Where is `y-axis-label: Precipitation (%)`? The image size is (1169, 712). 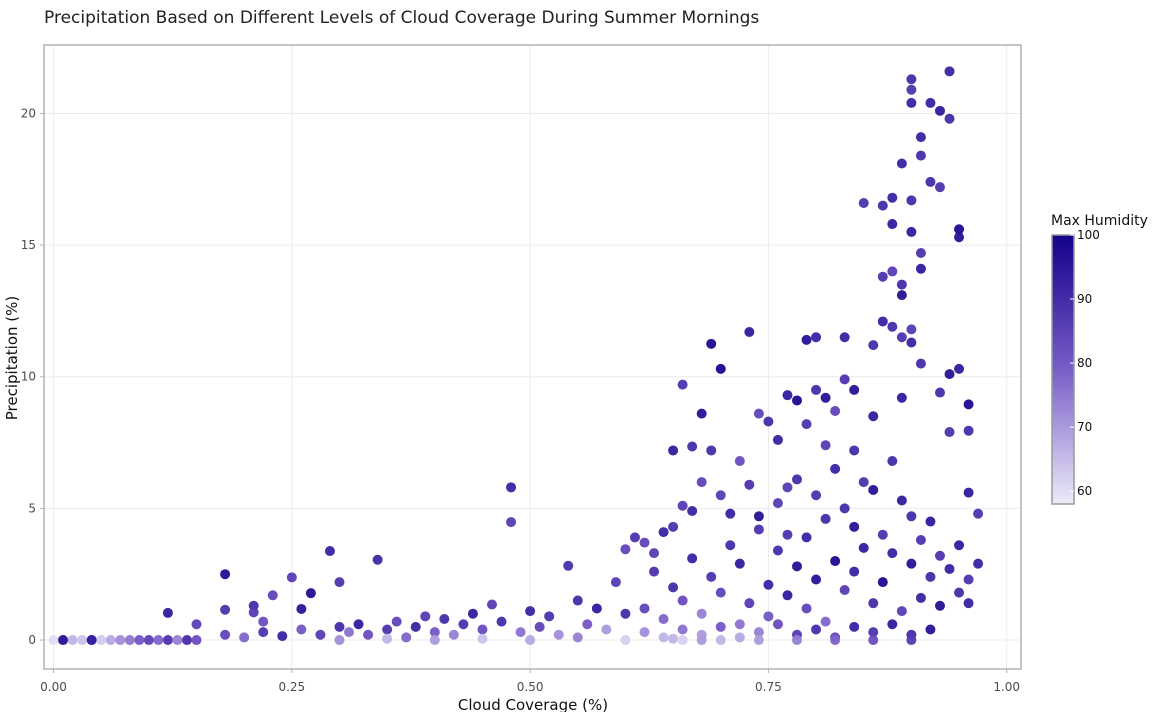
y-axis-label: Precipitation (%) is located at coordinates (12, 358).